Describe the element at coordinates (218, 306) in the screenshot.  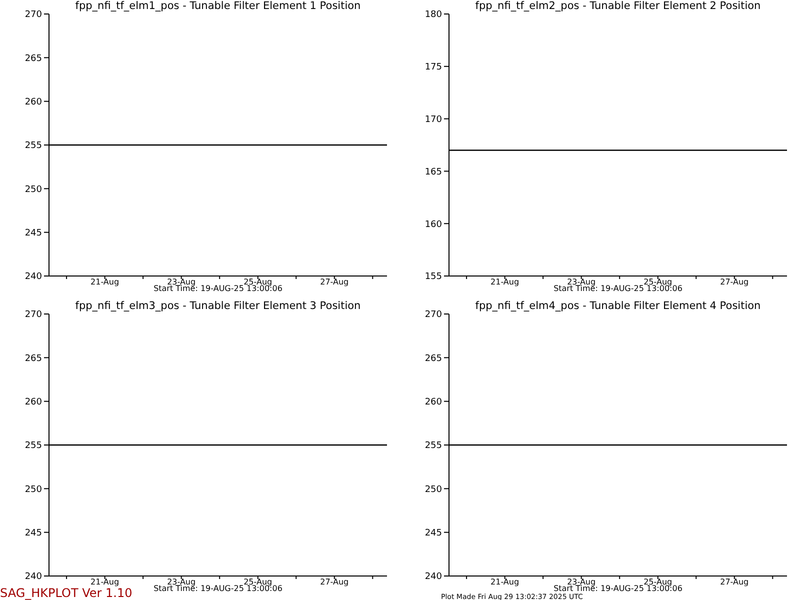
I see `chart-title: fpp_nfi_tf_elm3_pos - Tunable Filter Element 3 Position` at that location.